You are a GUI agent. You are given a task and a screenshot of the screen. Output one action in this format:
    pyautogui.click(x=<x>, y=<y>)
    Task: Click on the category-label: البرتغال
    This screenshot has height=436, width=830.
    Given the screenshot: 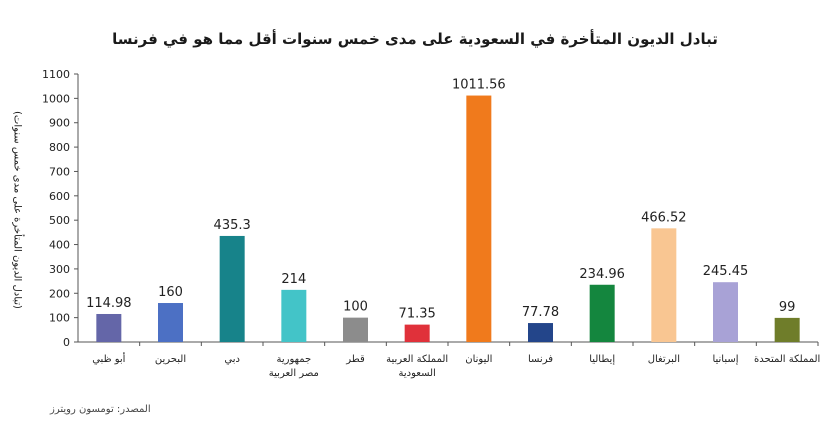 What is the action you would take?
    pyautogui.click(x=664, y=359)
    